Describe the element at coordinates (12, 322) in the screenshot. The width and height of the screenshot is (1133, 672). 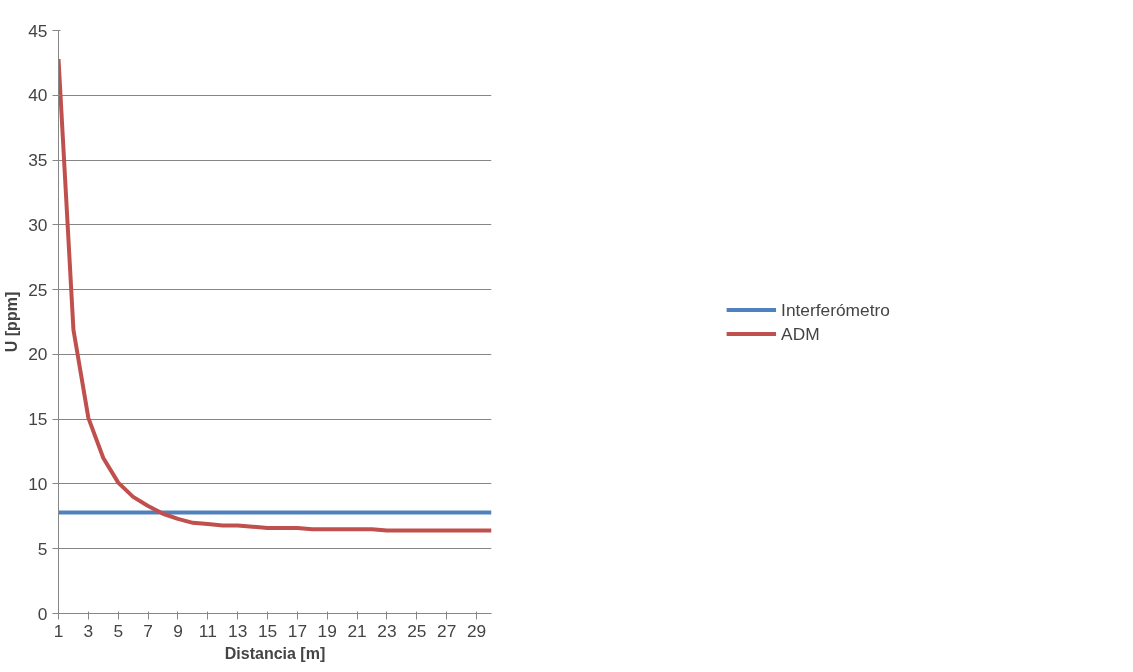
I see `y-axis-title: U [ppm]` at that location.